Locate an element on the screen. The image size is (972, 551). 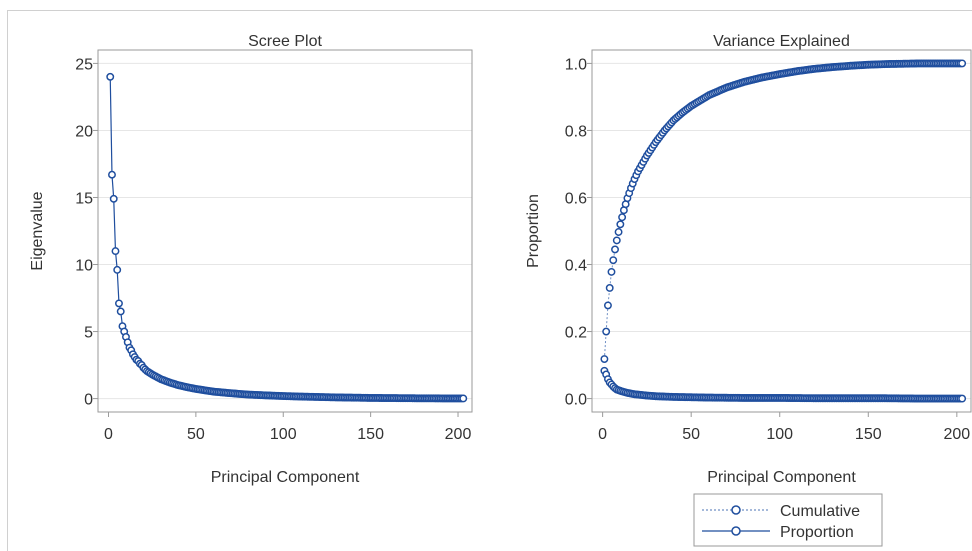
y-tick-label: 0.0 is located at coordinates (576, 400).